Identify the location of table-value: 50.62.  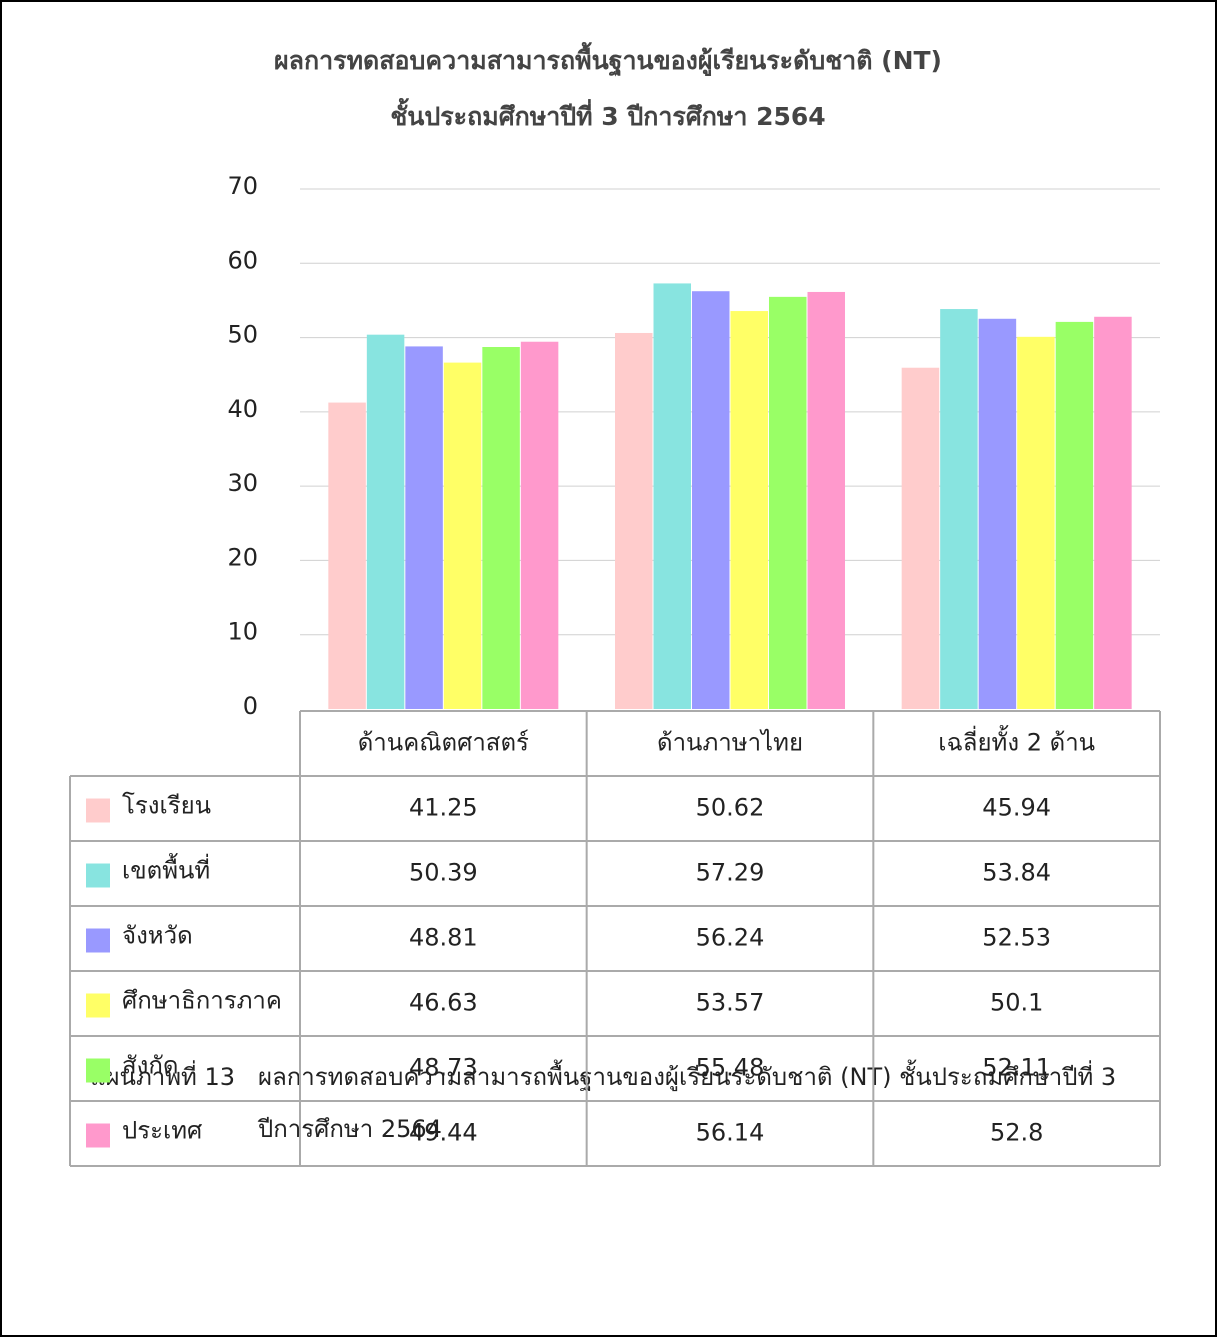
(730, 808).